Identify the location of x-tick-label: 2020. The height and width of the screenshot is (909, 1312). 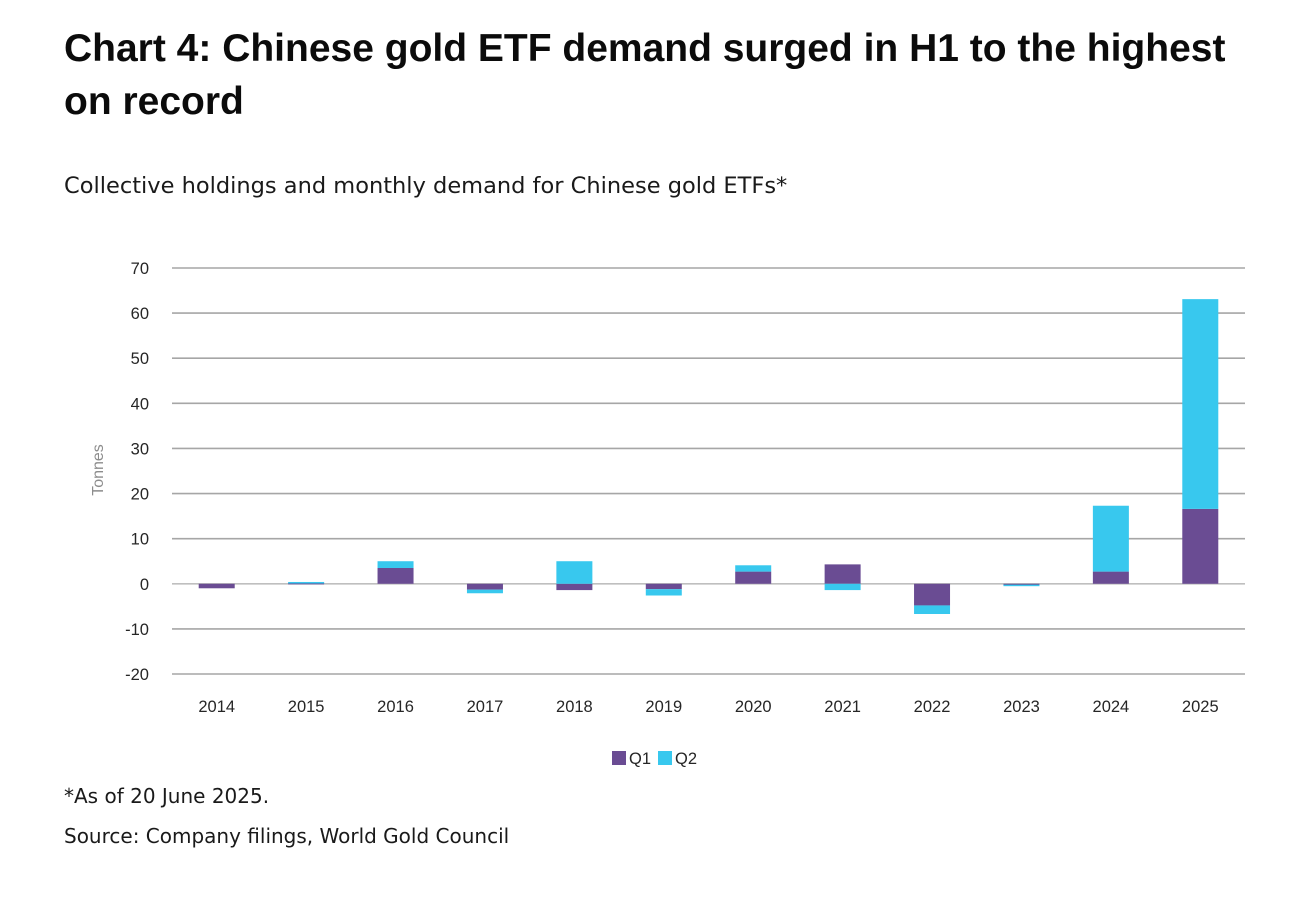
(753, 707).